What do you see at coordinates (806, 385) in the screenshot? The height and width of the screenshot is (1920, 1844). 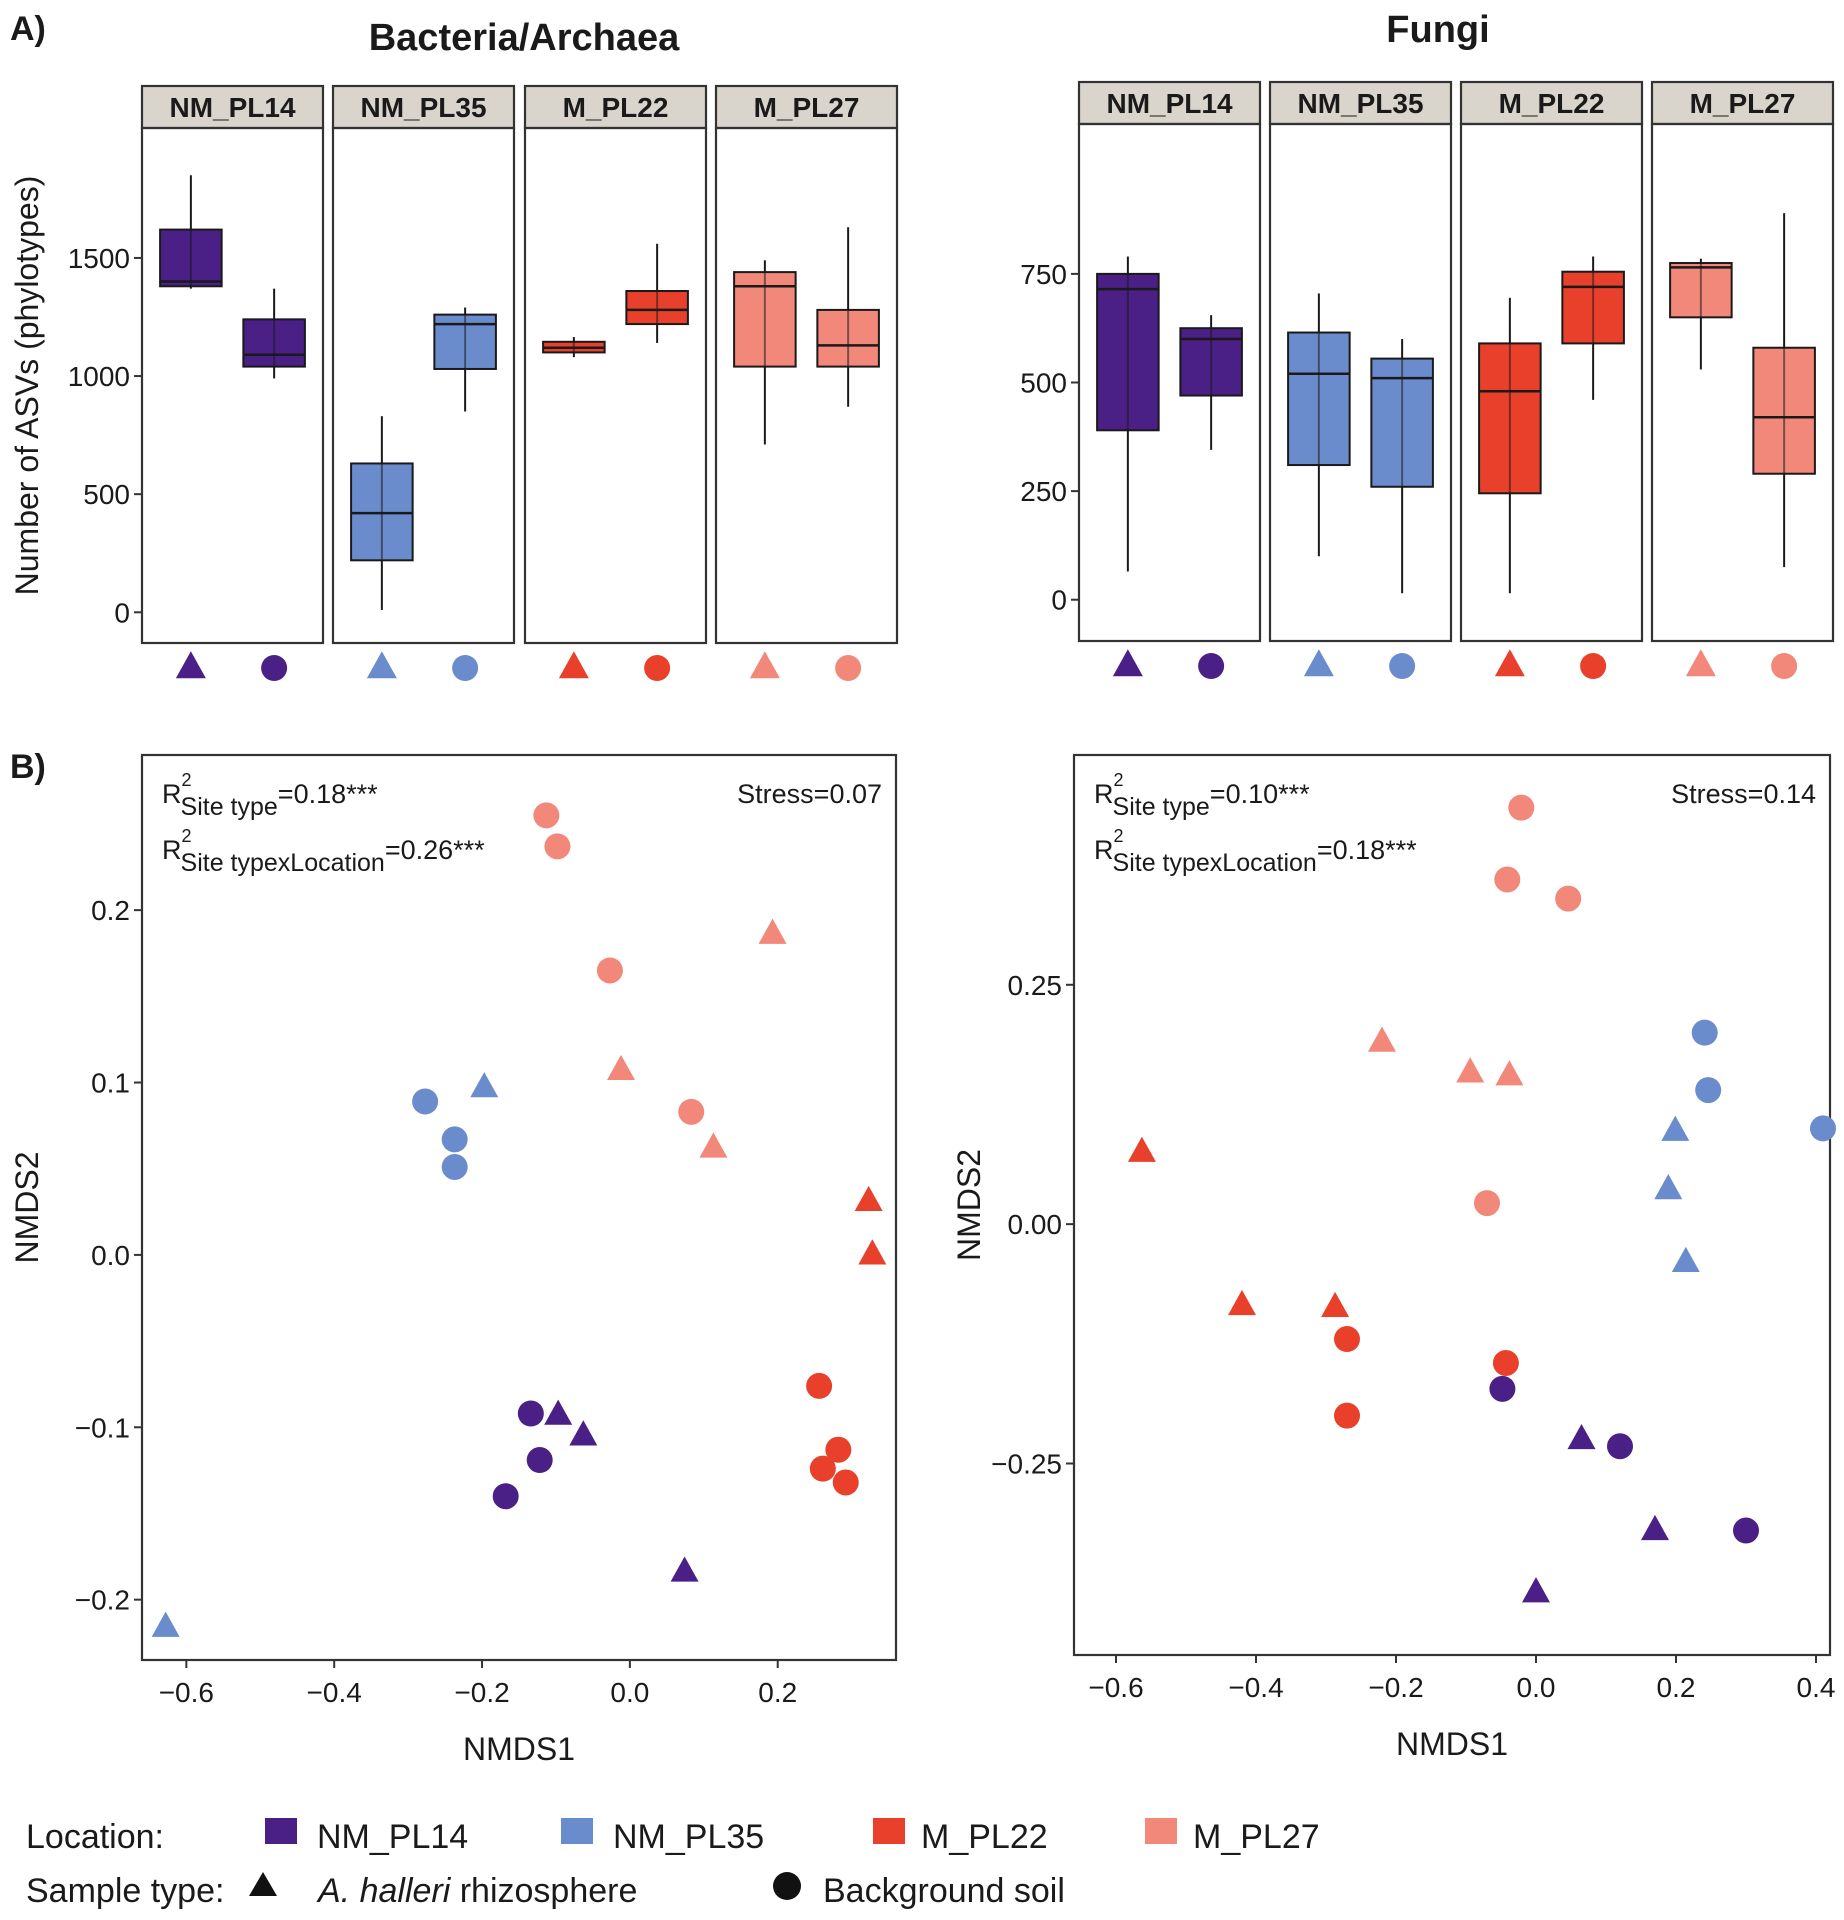 I see `facet-panel-m-pl27` at bounding box center [806, 385].